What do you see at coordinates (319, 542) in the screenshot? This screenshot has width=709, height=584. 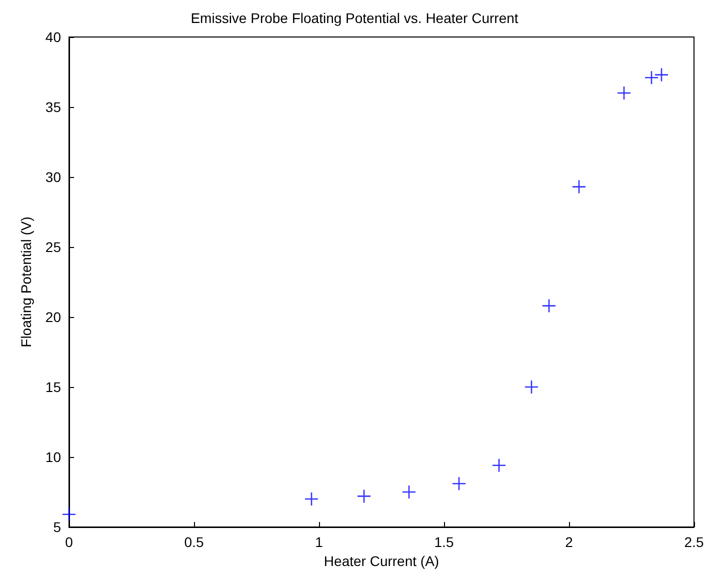 I see `x-tick-label: 1` at bounding box center [319, 542].